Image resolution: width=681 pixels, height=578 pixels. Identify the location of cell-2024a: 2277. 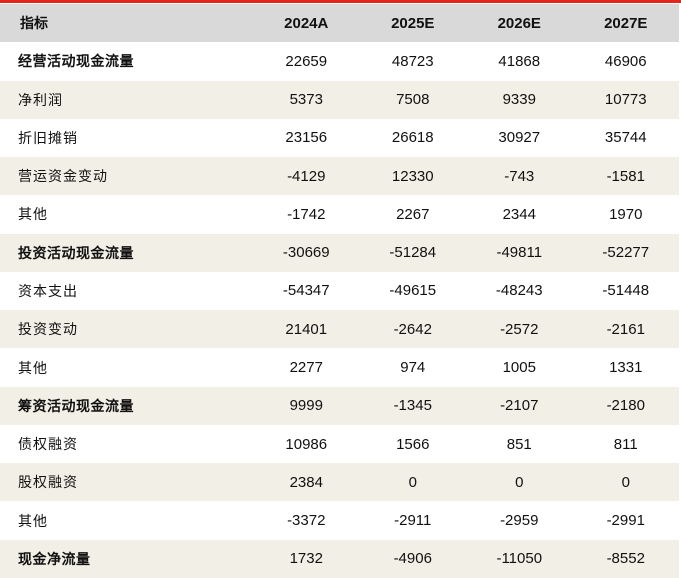
(306, 368).